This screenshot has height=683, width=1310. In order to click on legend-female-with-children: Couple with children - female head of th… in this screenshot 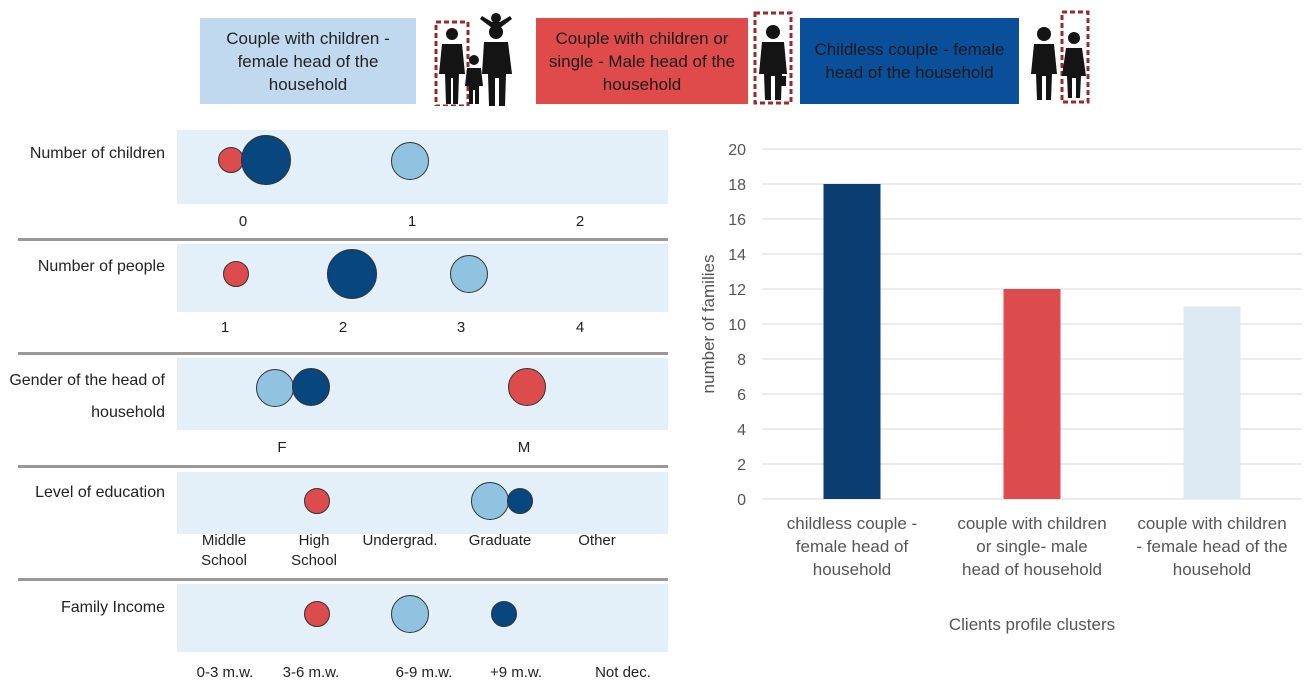, I will do `click(308, 61)`.